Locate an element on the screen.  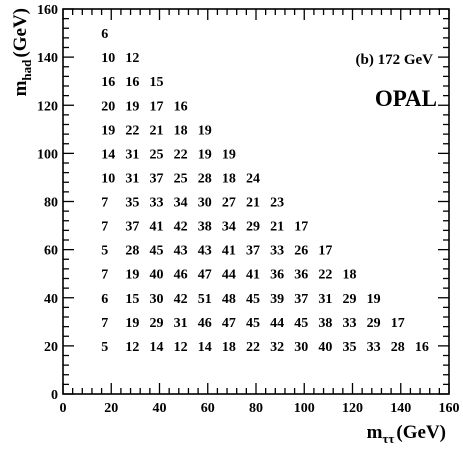
cell-value: 20 is located at coordinates (108, 106).